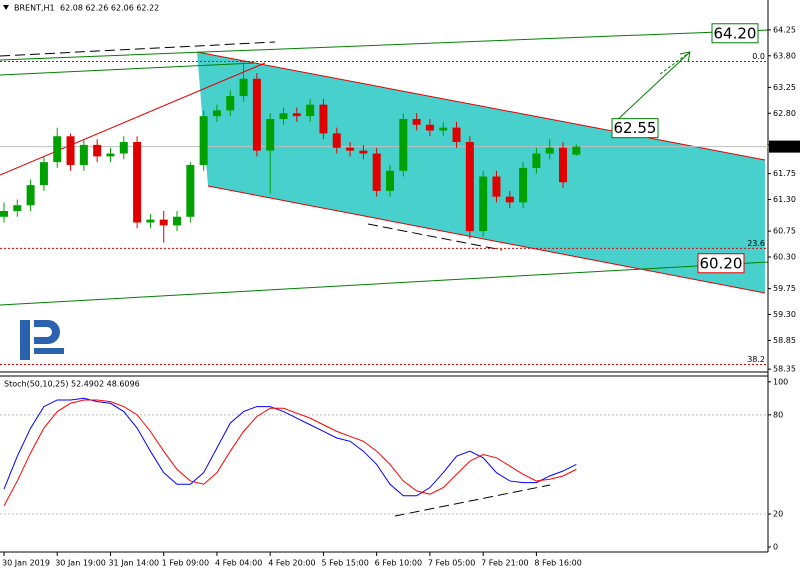 The height and width of the screenshot is (572, 800). I want to click on annotation-label: 64.20, so click(735, 33).